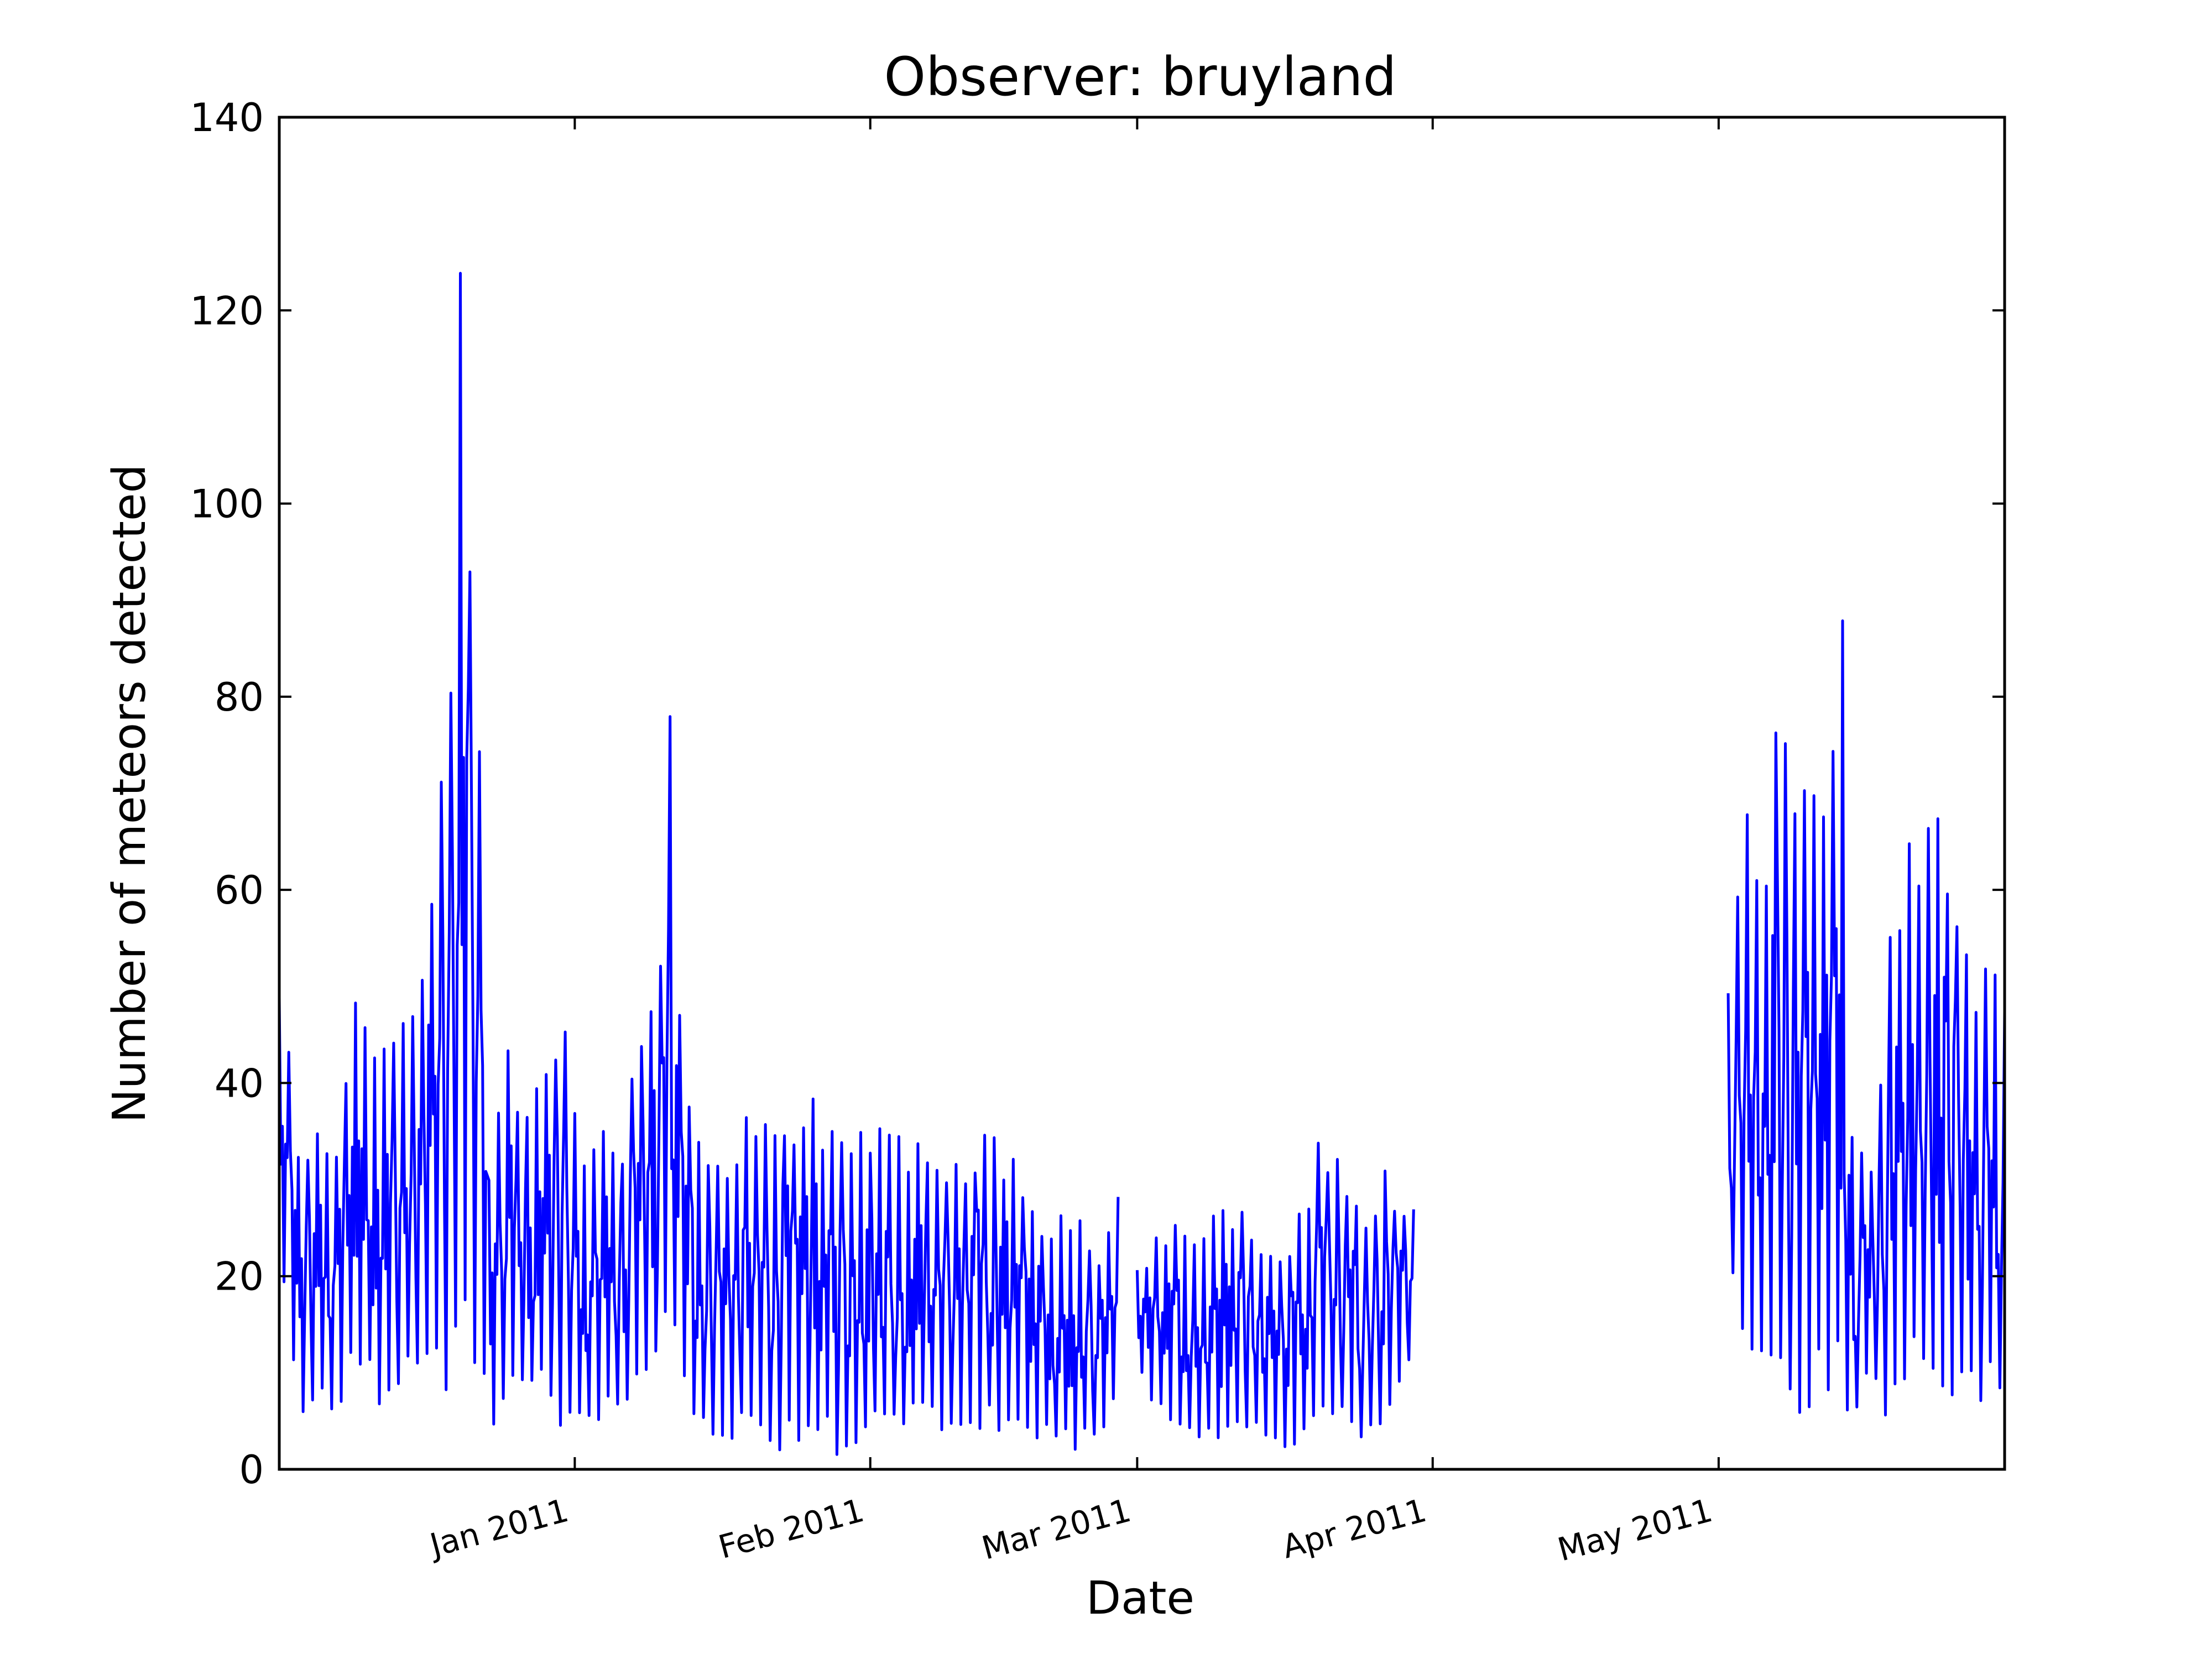 The height and width of the screenshot is (1659, 2212). What do you see at coordinates (1141, 77) in the screenshot?
I see `chart-title: Observer: bruyland` at bounding box center [1141, 77].